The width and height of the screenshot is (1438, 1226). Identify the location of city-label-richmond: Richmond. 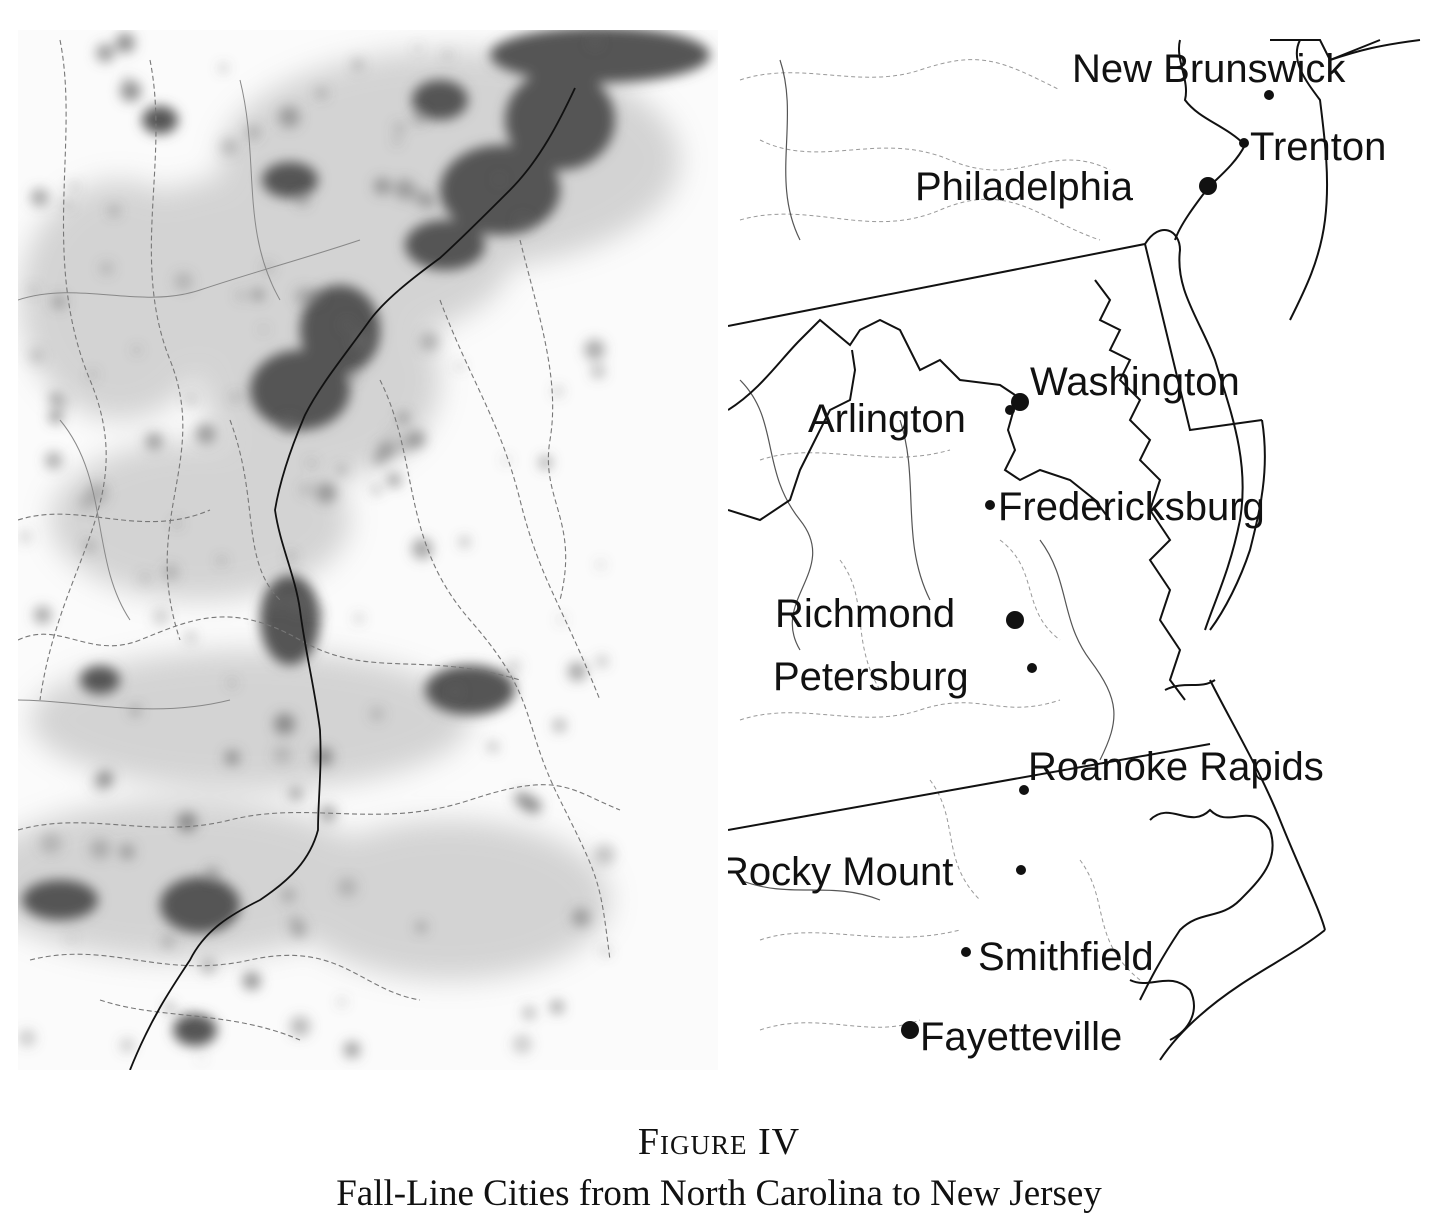
(865, 614).